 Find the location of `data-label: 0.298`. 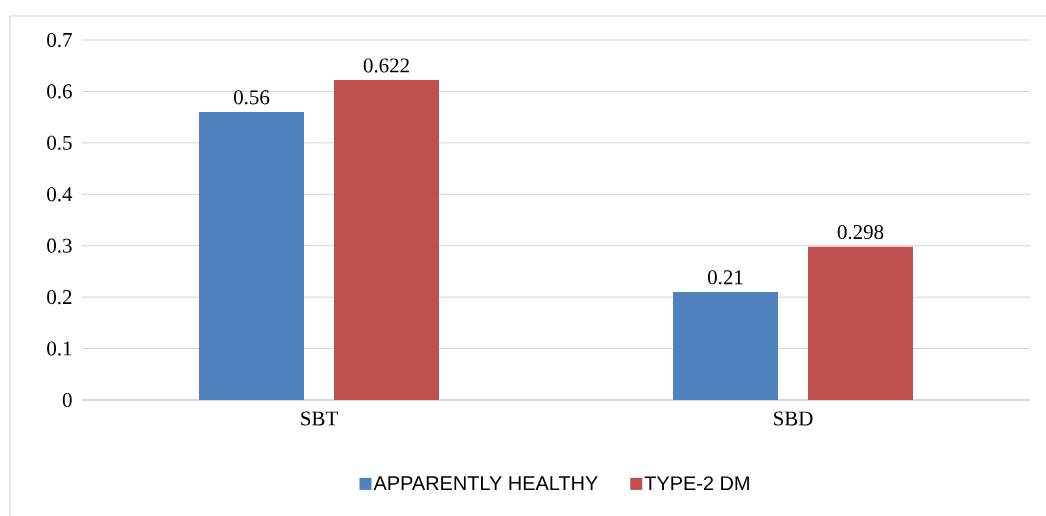

data-label: 0.298 is located at coordinates (860, 232).